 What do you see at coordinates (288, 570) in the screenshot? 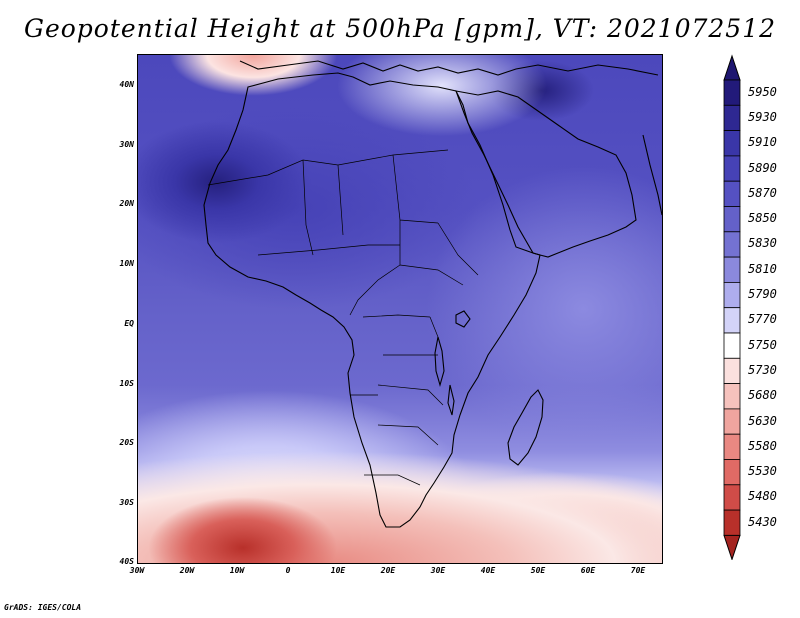
I see `x-label-0: 0` at bounding box center [288, 570].